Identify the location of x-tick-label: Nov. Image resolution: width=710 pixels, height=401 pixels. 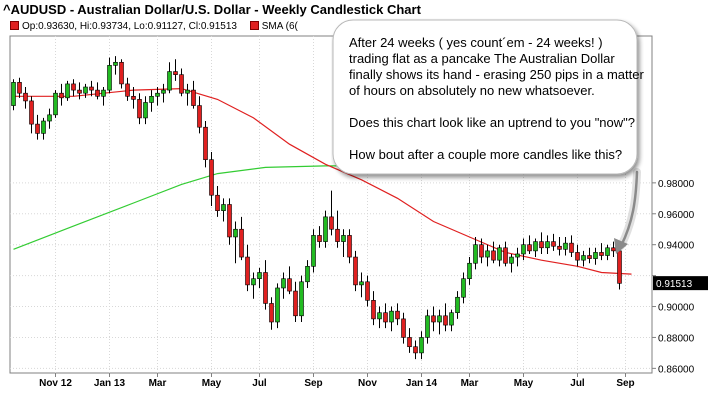
(367, 383).